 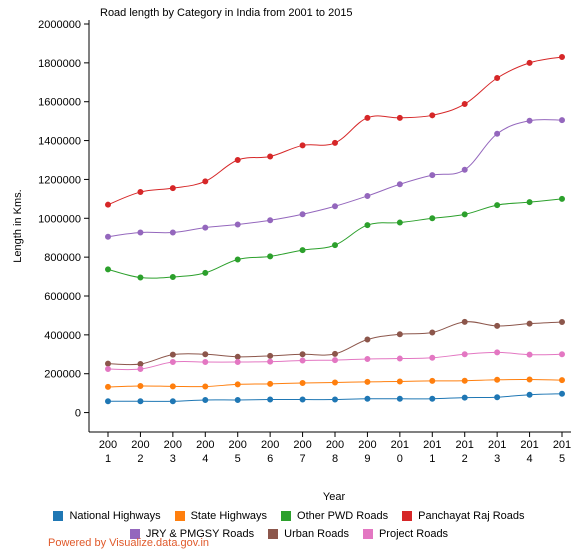 I want to click on legend-item: Project Roads, so click(x=405, y=534).